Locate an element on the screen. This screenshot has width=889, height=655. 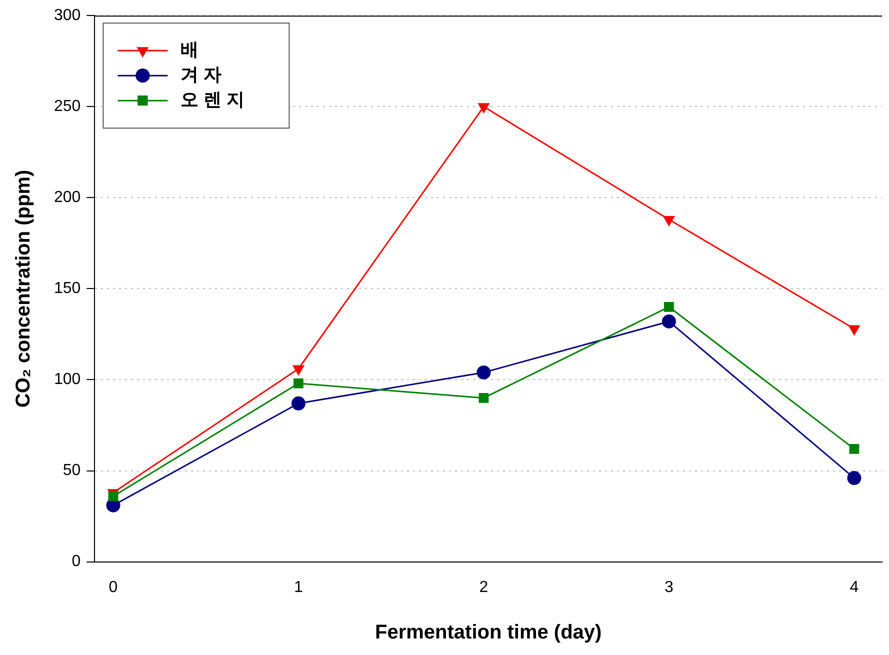
x-tick-label: 4 is located at coordinates (854, 587).